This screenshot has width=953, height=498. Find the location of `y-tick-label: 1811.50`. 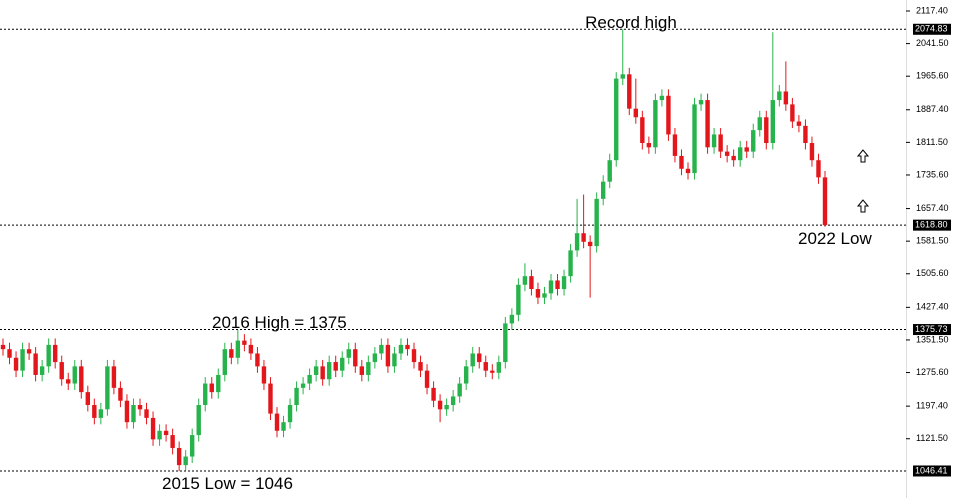

y-tick-label: 1811.50 is located at coordinates (932, 142).